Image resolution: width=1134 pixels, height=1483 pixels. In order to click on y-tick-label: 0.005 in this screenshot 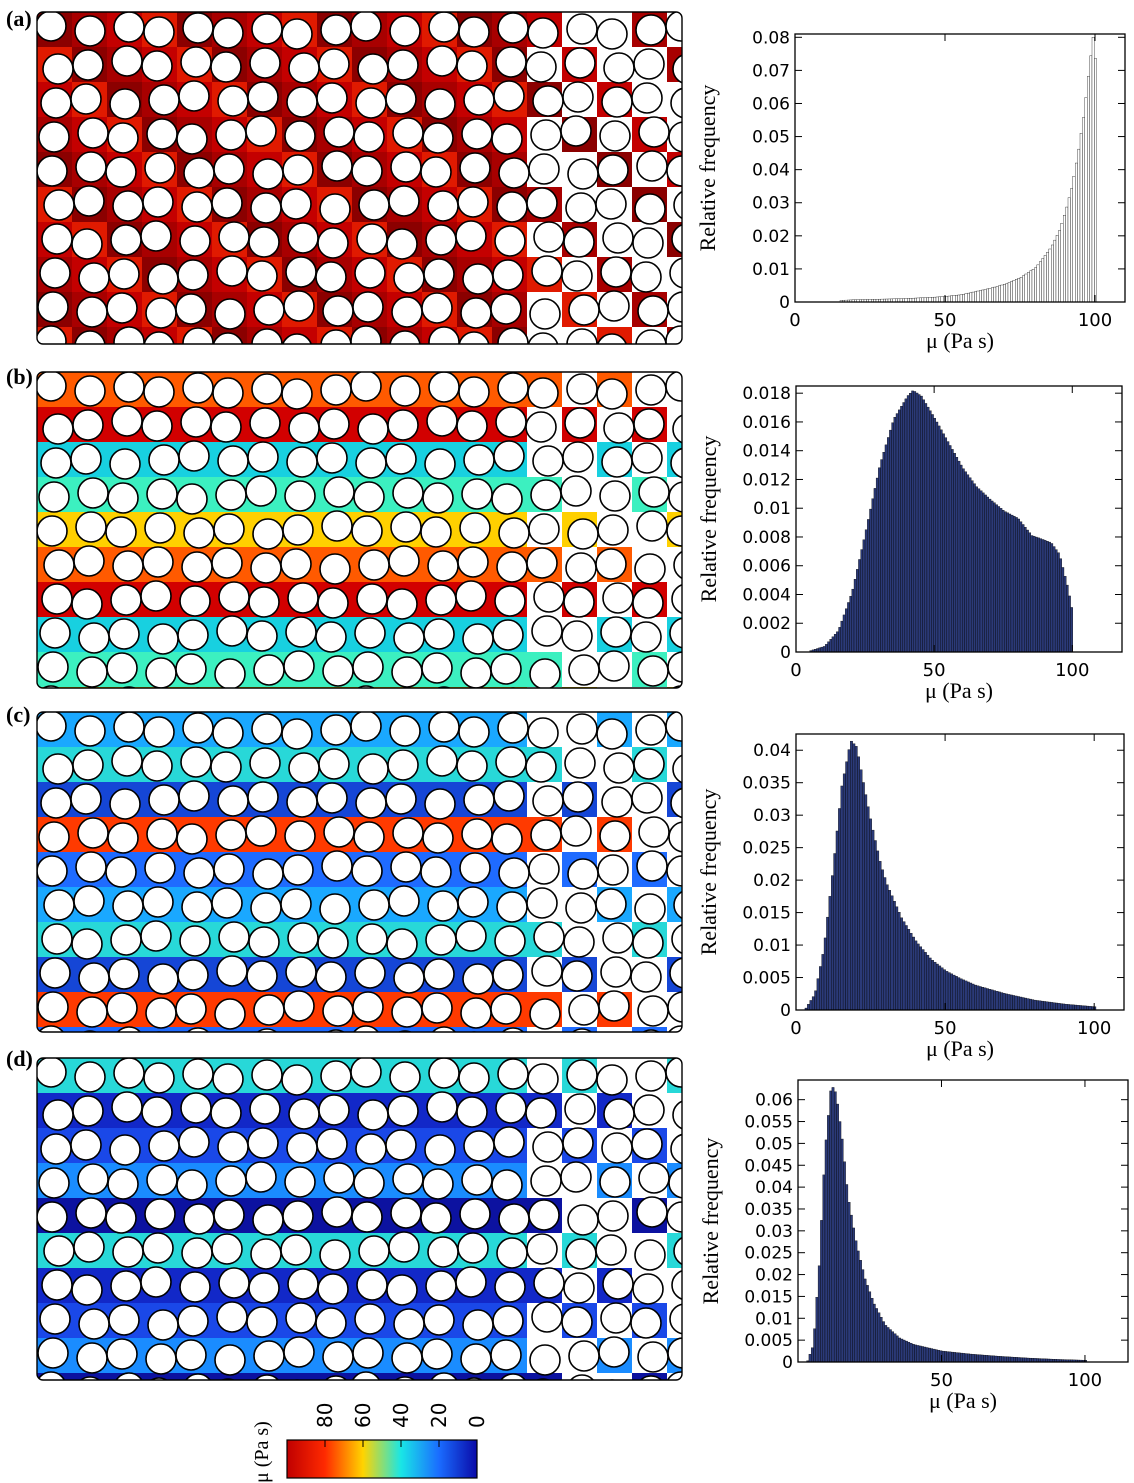, I will do `click(768, 1341)`.